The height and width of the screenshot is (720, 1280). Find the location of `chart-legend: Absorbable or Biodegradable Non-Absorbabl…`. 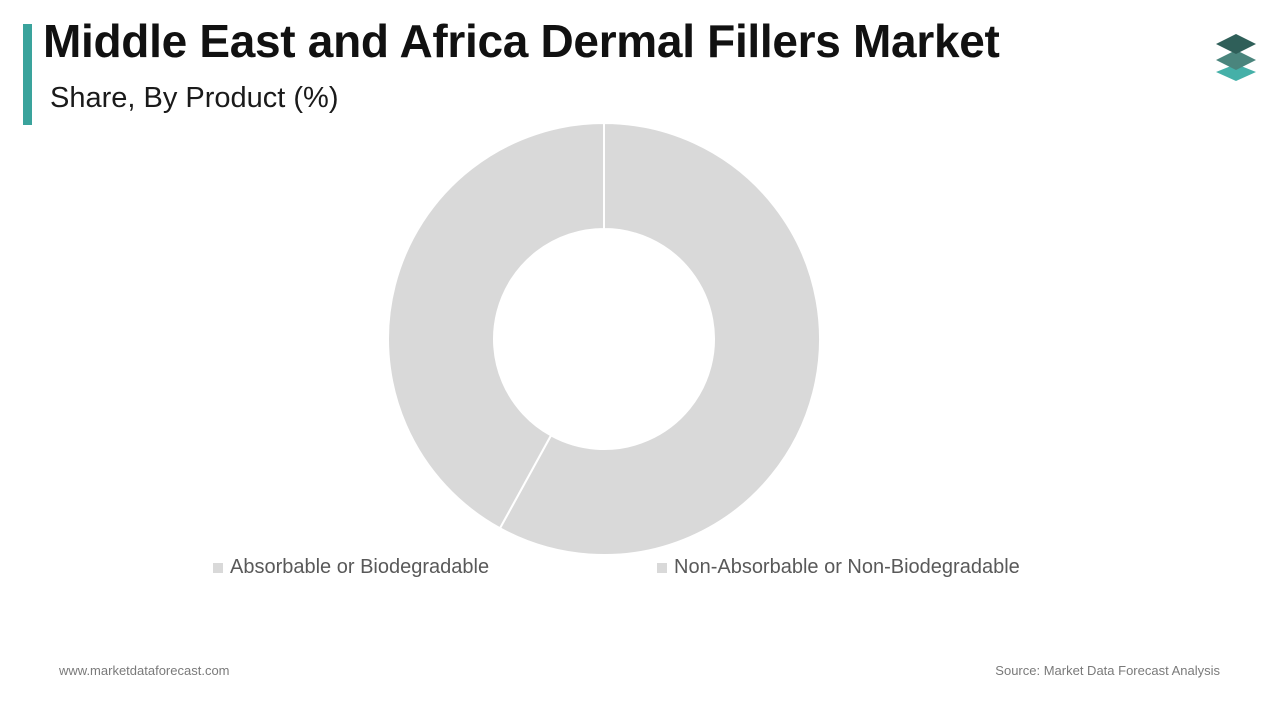

chart-legend: Absorbable or Biodegradable Non-Absorbabl… is located at coordinates (640, 569).